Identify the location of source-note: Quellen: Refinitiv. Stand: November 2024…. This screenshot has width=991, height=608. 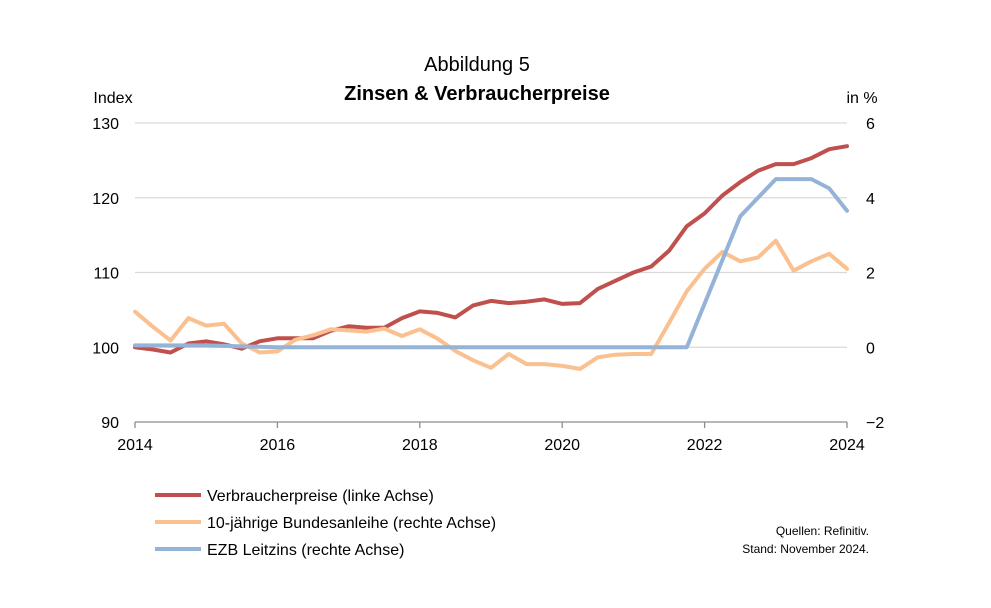
(805, 540).